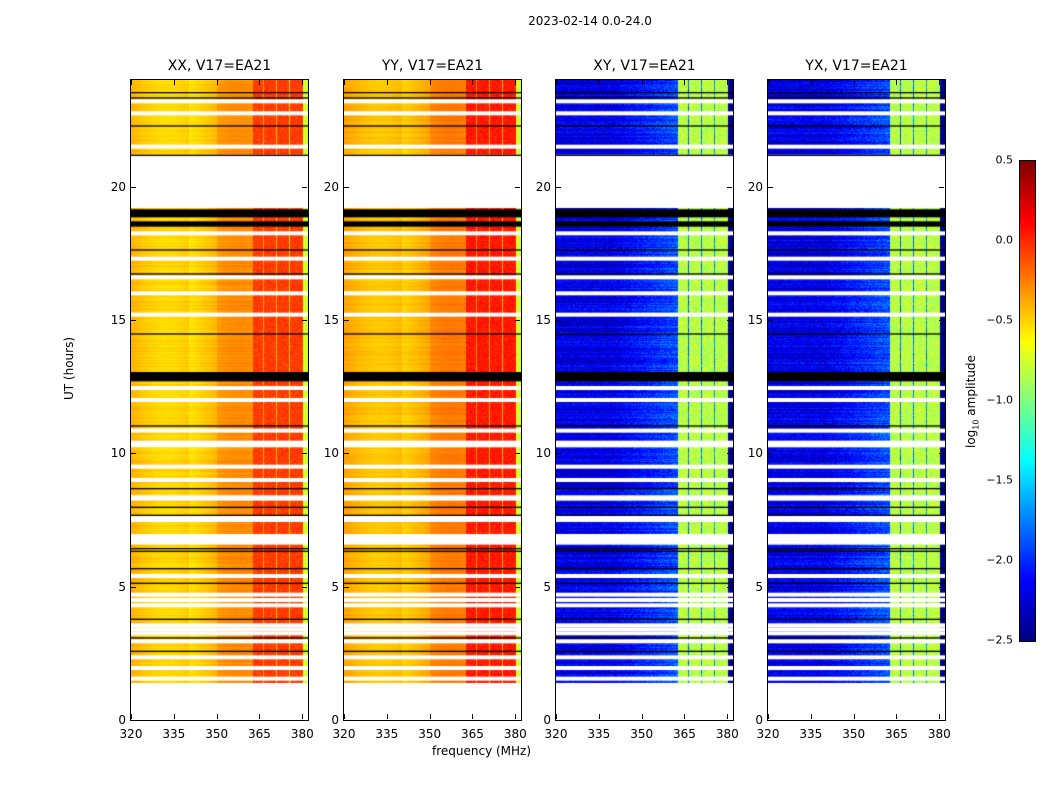 The width and height of the screenshot is (1050, 800). What do you see at coordinates (999, 320) in the screenshot?
I see `colorbar-tick-label: −0.5` at bounding box center [999, 320].